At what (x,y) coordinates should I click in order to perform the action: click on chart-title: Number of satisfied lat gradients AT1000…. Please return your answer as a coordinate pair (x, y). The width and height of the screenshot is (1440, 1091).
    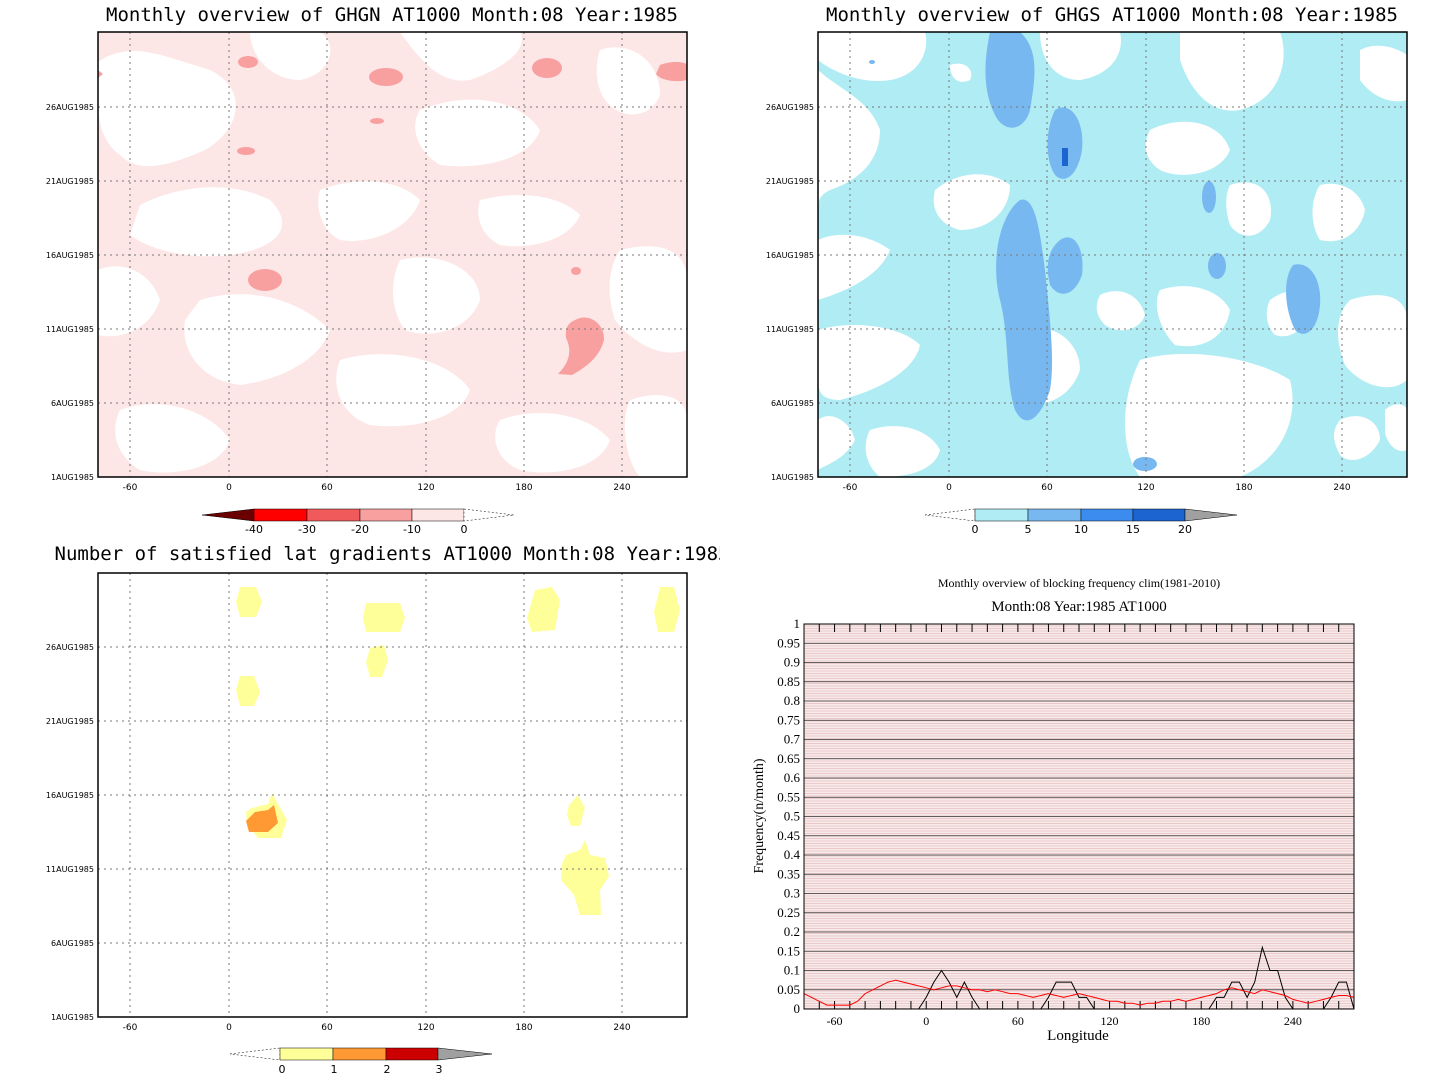
    Looking at the image, I should click on (387, 554).